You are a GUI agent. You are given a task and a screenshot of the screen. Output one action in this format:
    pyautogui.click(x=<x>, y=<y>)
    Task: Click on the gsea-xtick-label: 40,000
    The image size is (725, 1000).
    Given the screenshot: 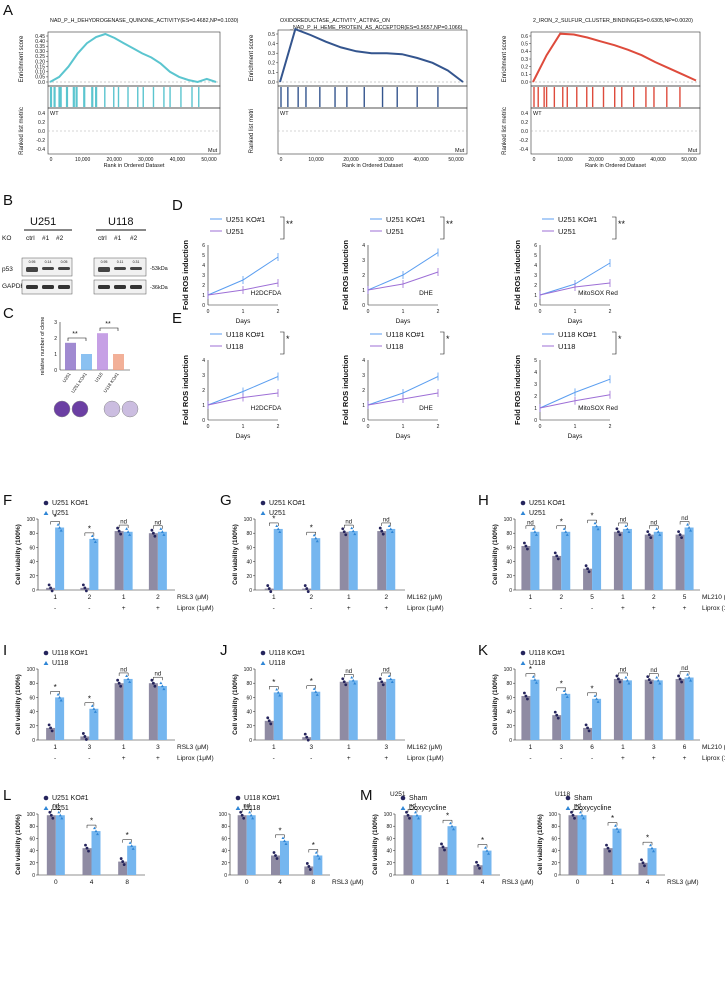 What is the action you would take?
    pyautogui.click(x=658, y=160)
    